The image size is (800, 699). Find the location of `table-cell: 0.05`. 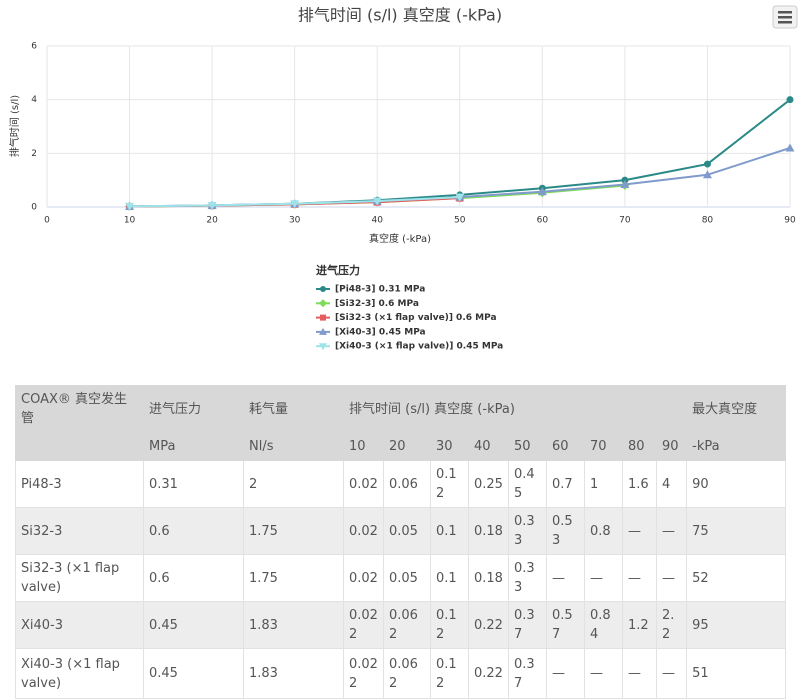

table-cell: 0.05 is located at coordinates (407, 578).